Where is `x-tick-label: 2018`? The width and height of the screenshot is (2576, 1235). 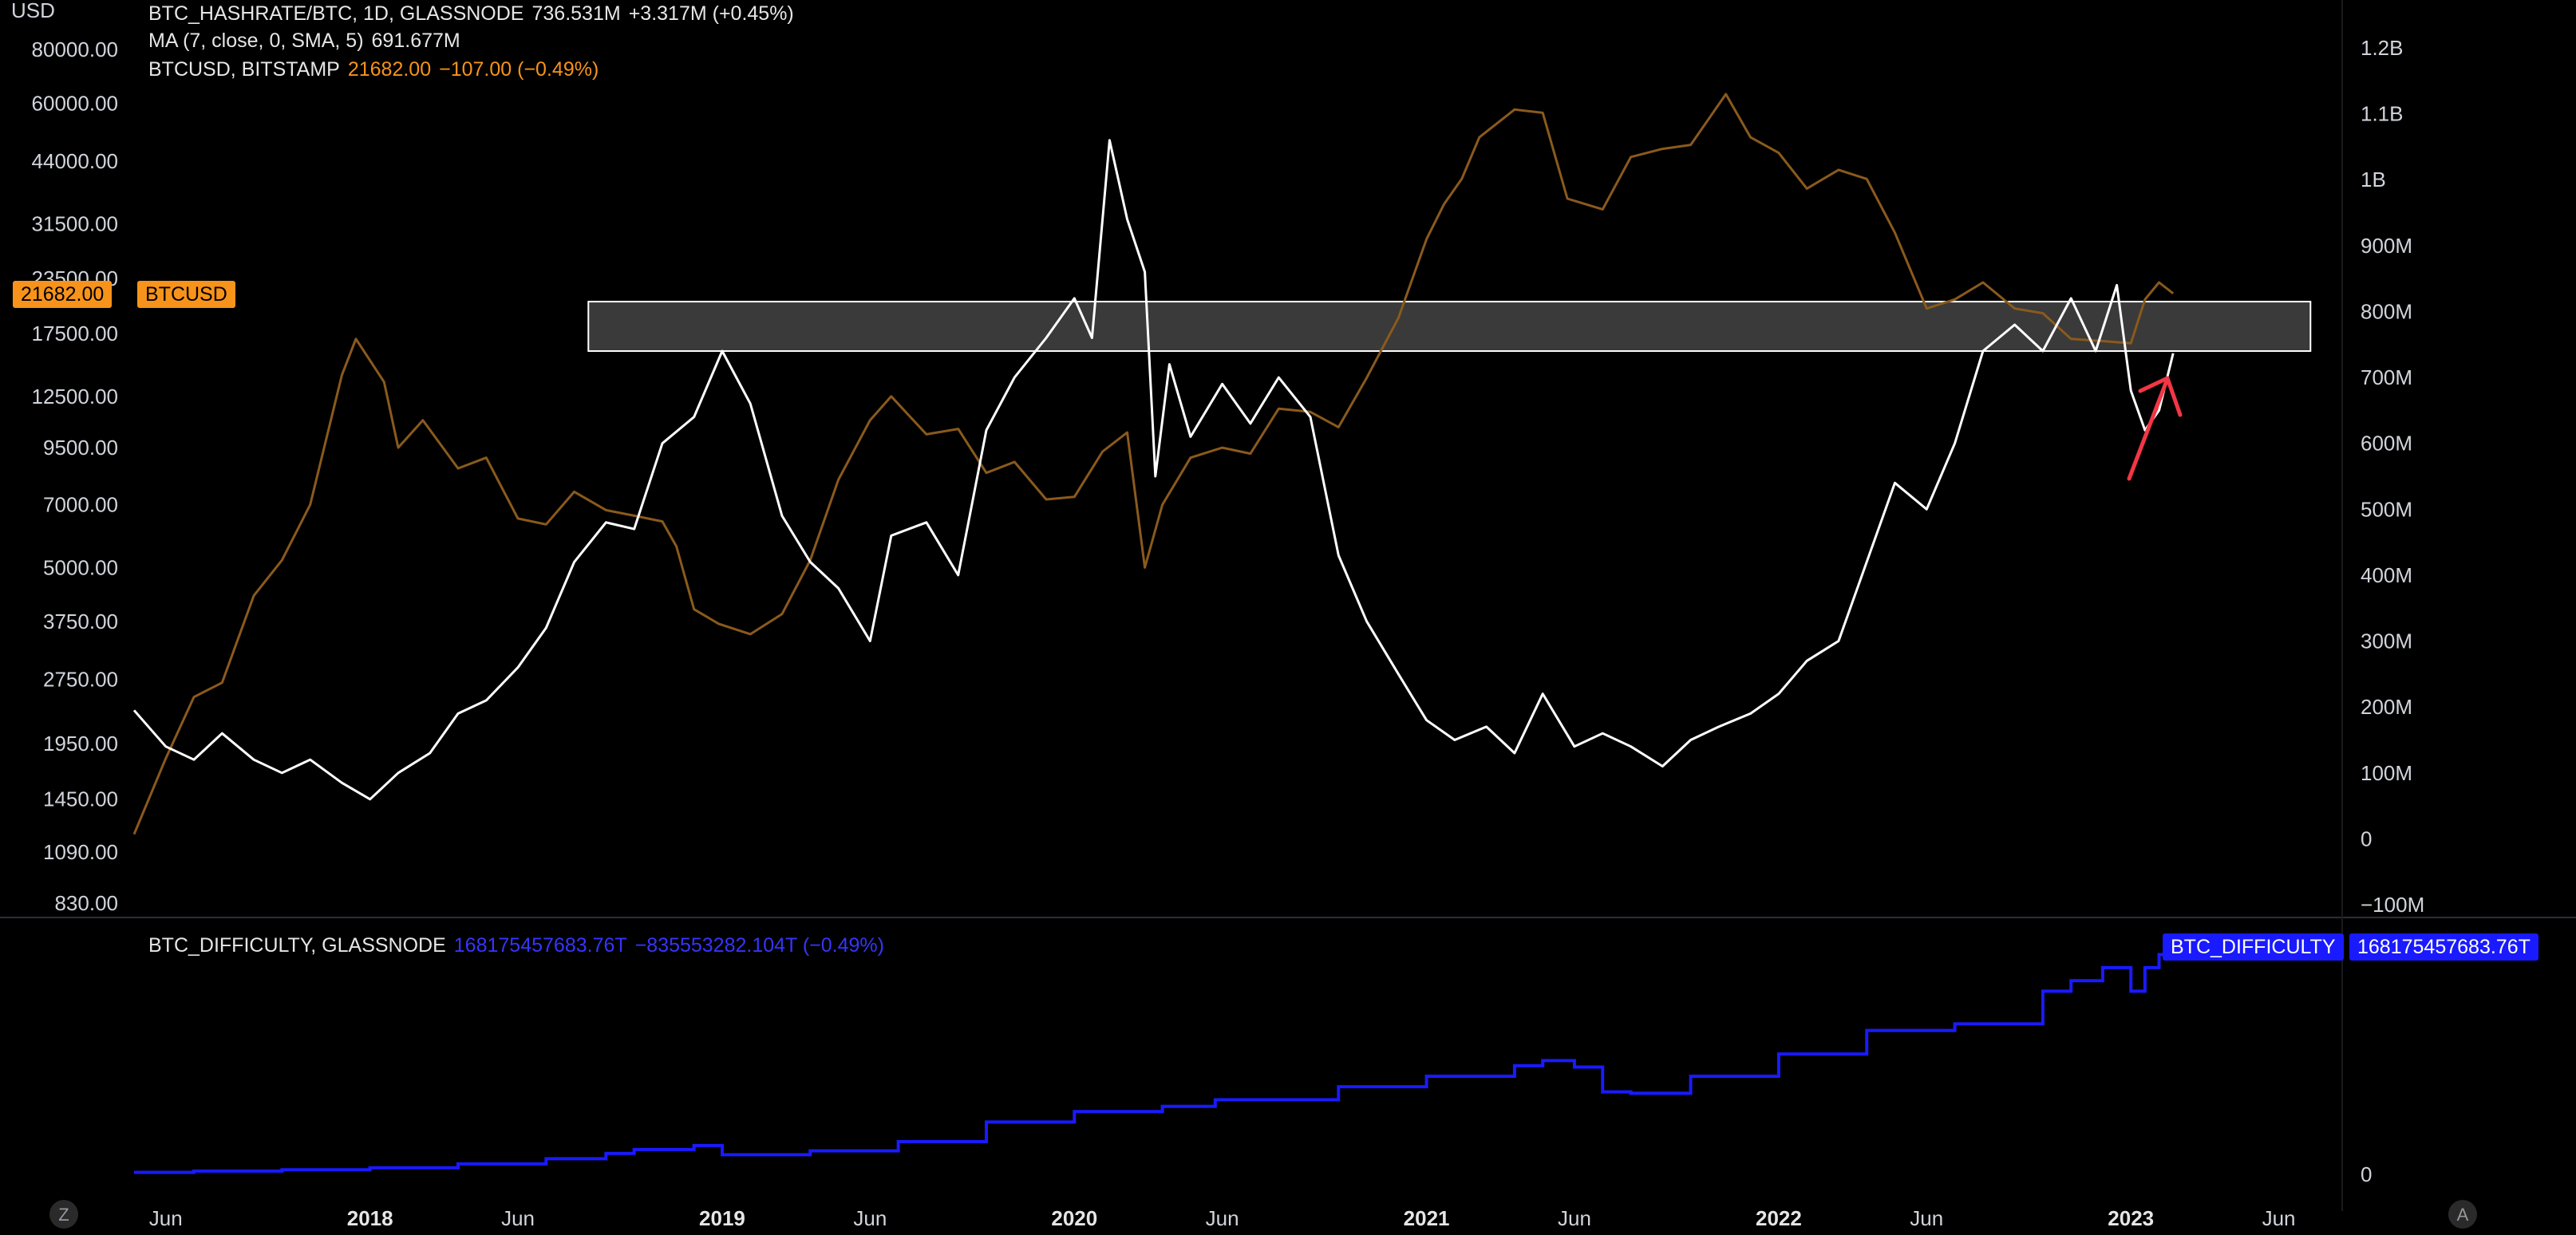 x-tick-label: 2018 is located at coordinates (370, 1218).